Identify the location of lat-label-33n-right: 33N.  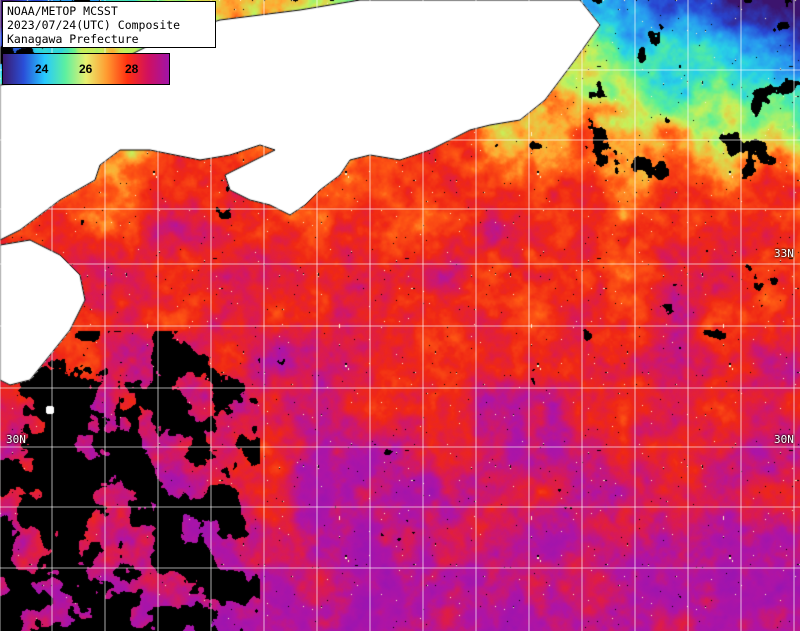
(784, 253).